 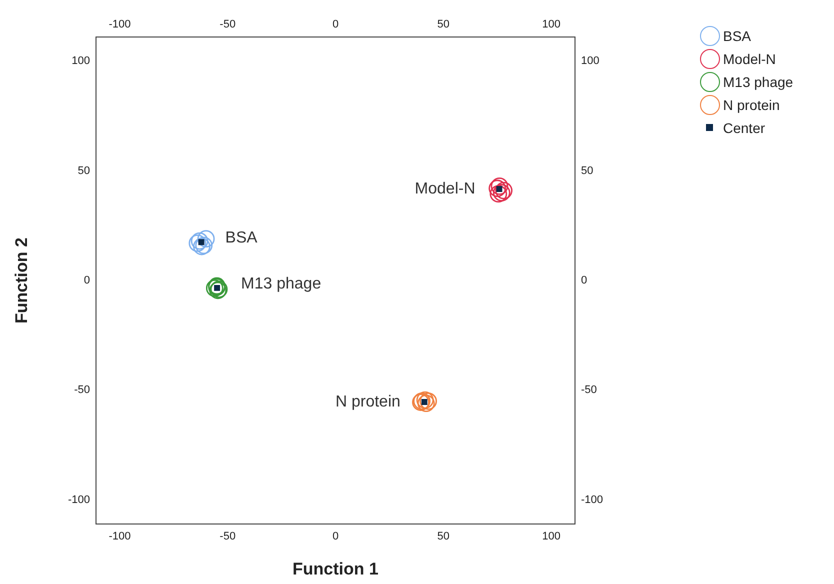 I want to click on annotation: N protein, so click(x=367, y=401).